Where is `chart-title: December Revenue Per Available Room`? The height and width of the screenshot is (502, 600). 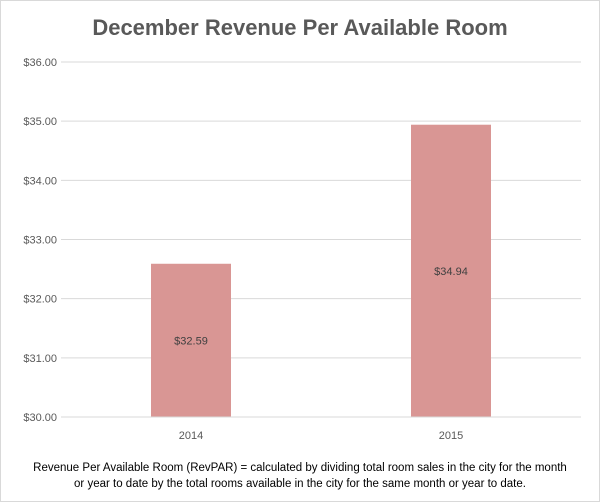
chart-title: December Revenue Per Available Room is located at coordinates (300, 27).